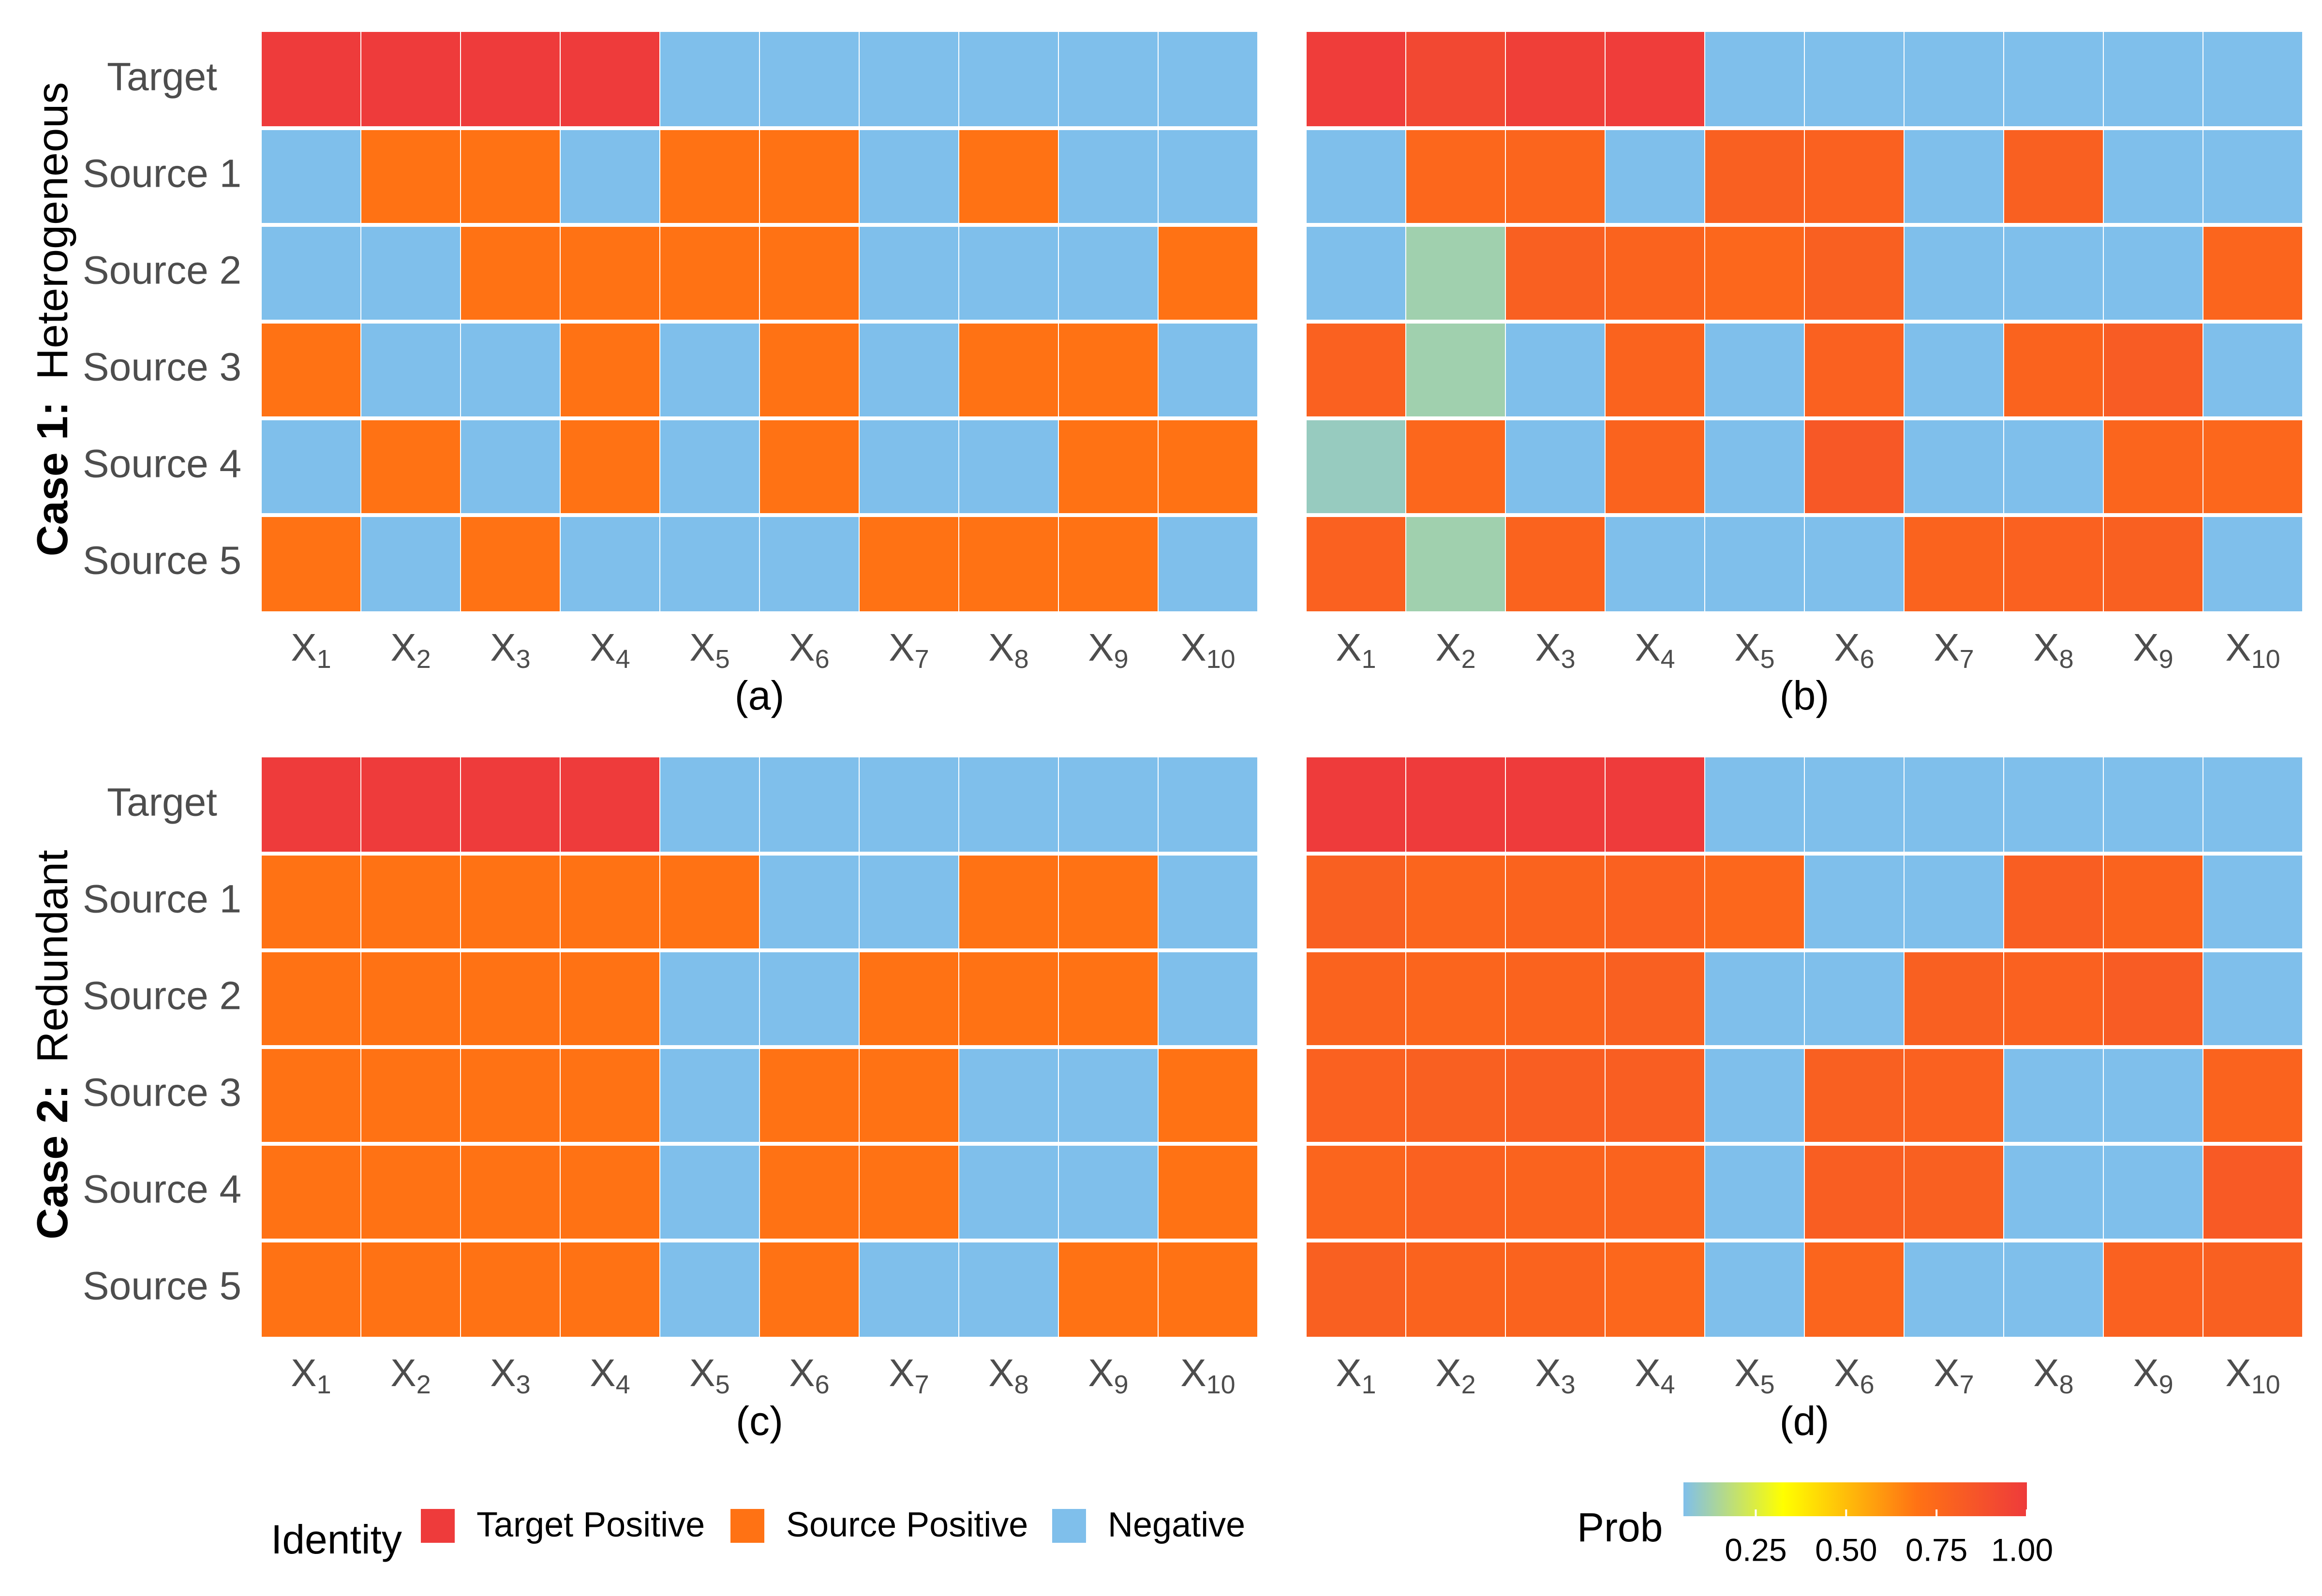  Describe the element at coordinates (162, 803) in the screenshot. I see `row-label: Target` at that location.